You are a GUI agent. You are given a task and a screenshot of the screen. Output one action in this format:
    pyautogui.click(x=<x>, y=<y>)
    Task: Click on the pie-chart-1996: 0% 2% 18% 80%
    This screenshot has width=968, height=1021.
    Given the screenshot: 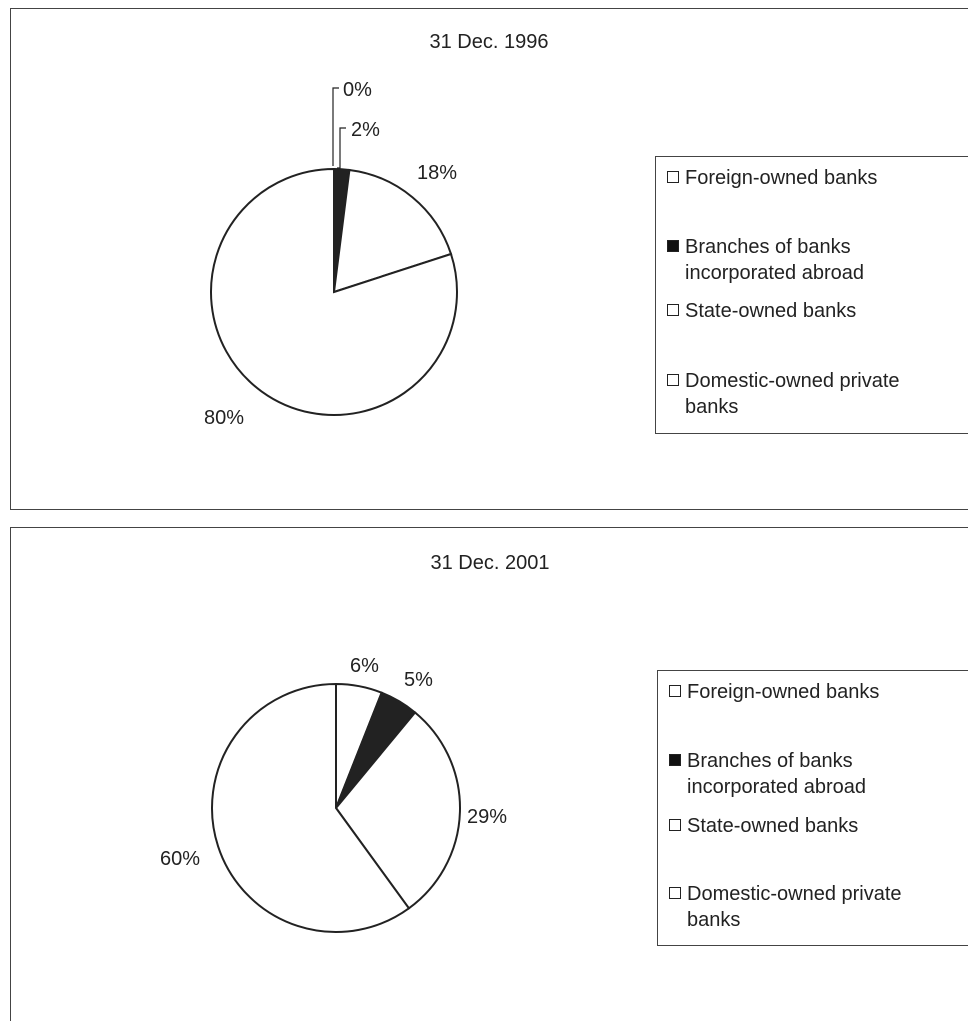 What is the action you would take?
    pyautogui.click(x=331, y=254)
    